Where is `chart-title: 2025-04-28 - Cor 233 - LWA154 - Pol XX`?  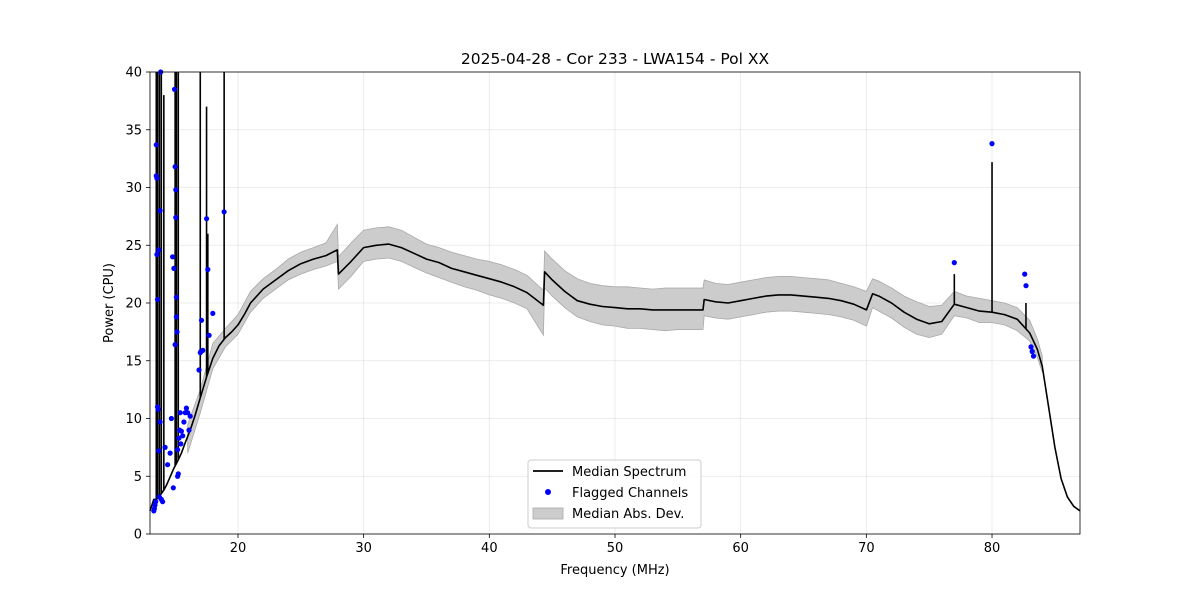 chart-title: 2025-04-28 - Cor 233 - LWA154 - Pol XX is located at coordinates (615, 59).